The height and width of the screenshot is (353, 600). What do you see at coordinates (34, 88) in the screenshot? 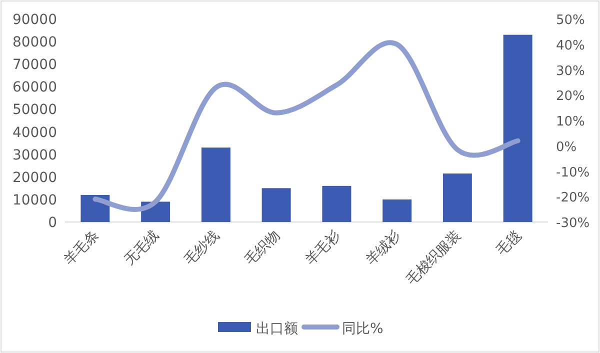
I see `y-tick-label: 60000` at bounding box center [34, 88].